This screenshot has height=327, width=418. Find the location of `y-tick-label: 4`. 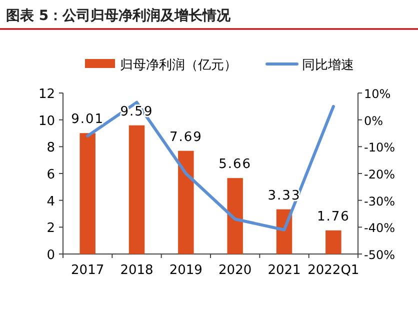

y-tick-label: 4 is located at coordinates (50, 202).